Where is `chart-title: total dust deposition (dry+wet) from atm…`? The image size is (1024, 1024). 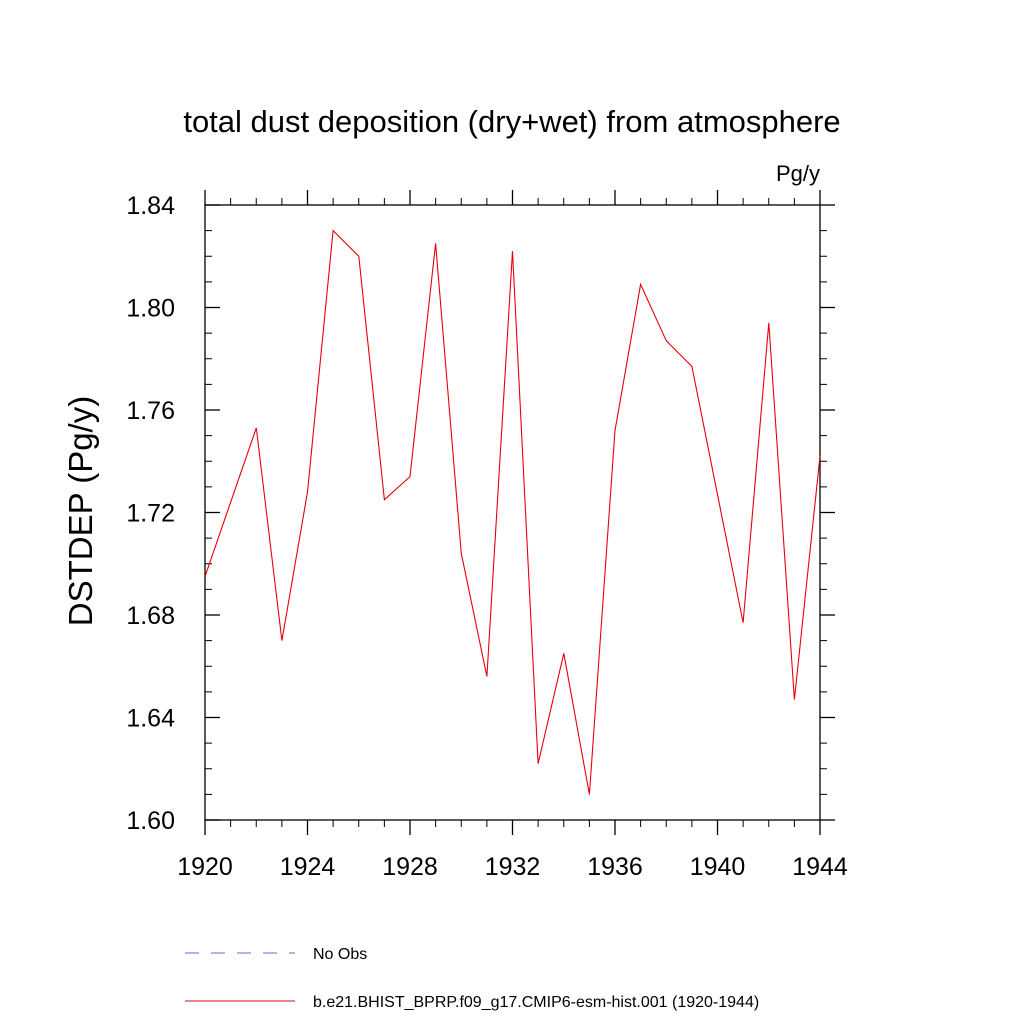
chart-title: total dust deposition (dry+wet) from atm… is located at coordinates (511, 121).